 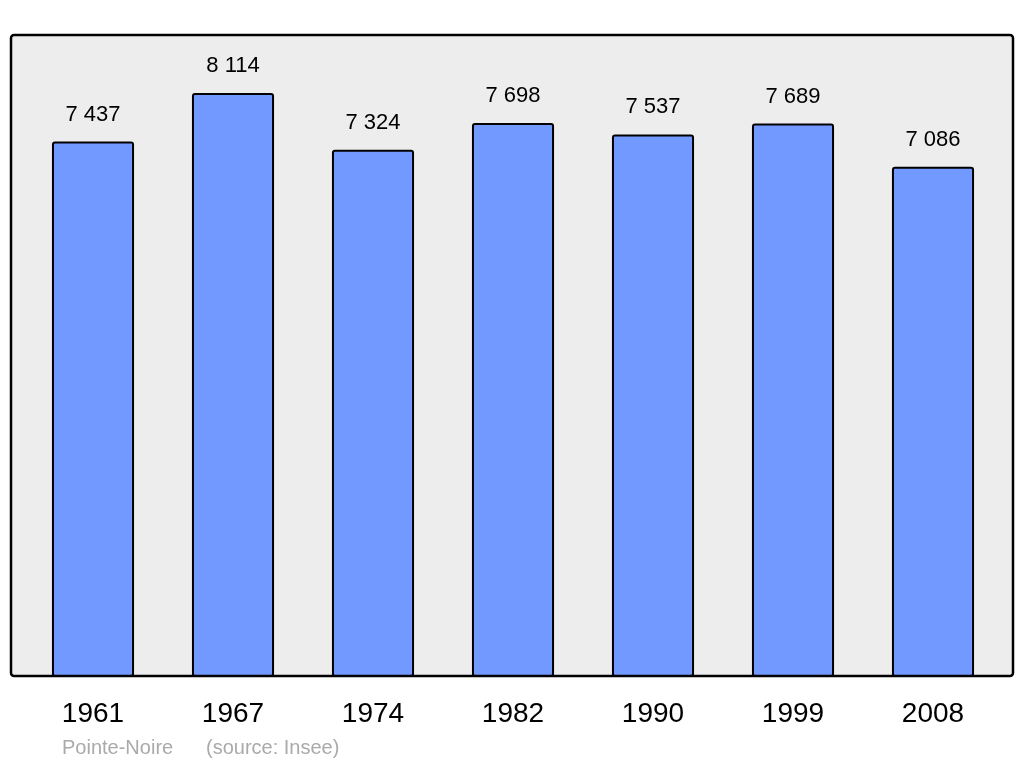 What do you see at coordinates (793, 95) in the screenshot?
I see `data-label: 7 689` at bounding box center [793, 95].